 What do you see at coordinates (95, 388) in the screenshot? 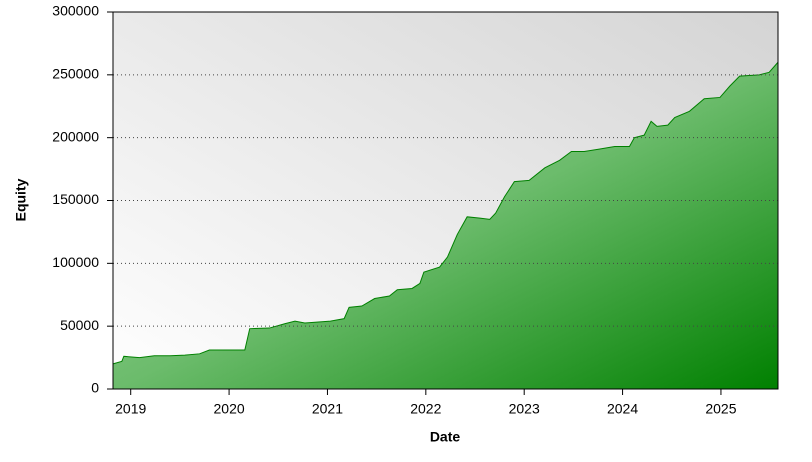
I see `y-tick-label: 0` at bounding box center [95, 388].